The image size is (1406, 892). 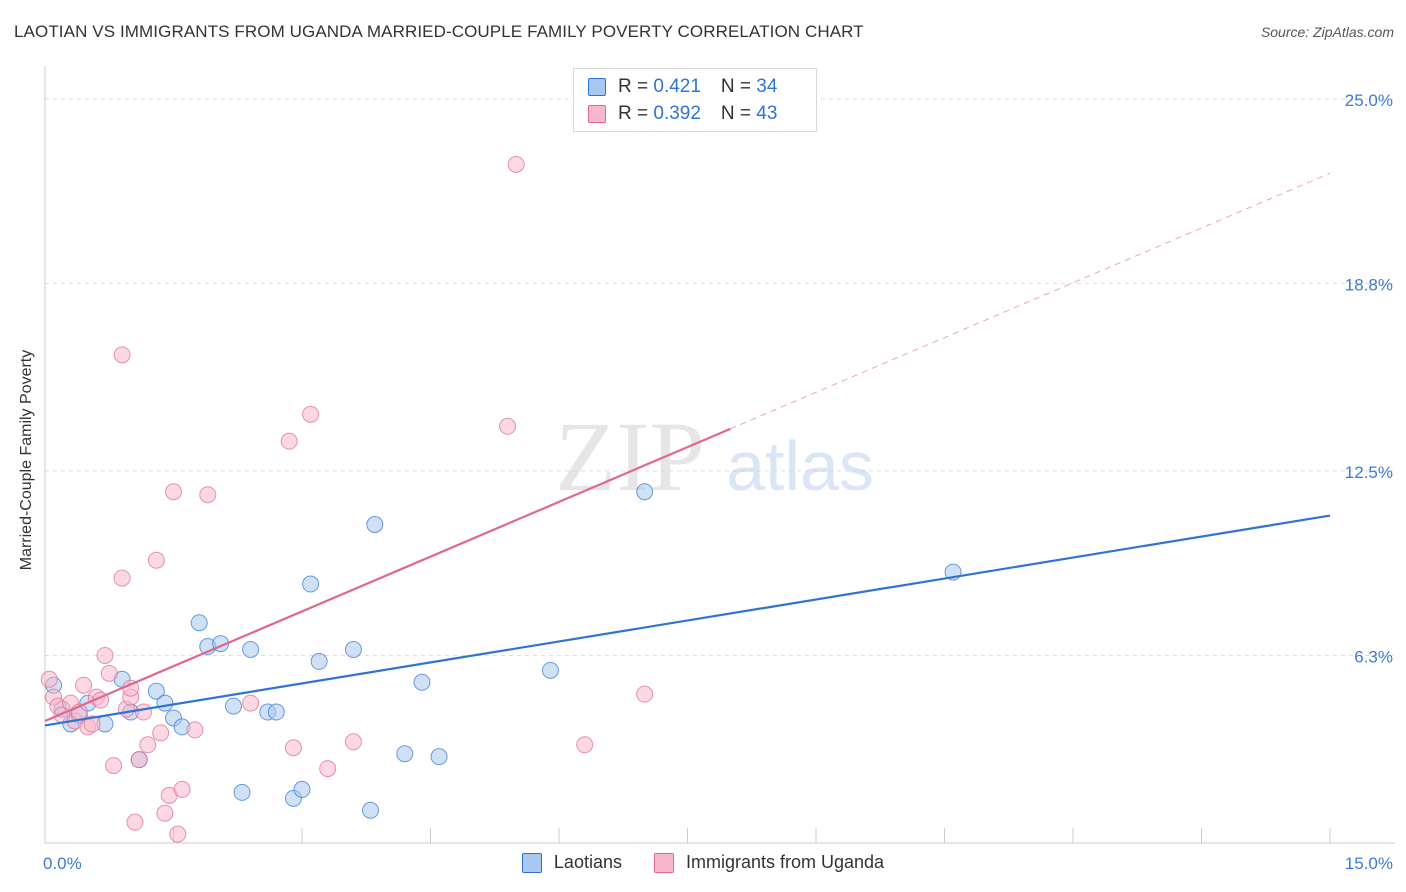 What do you see at coordinates (1327, 32) in the screenshot?
I see `chart-source: Source: ZipAtlas.com` at bounding box center [1327, 32].